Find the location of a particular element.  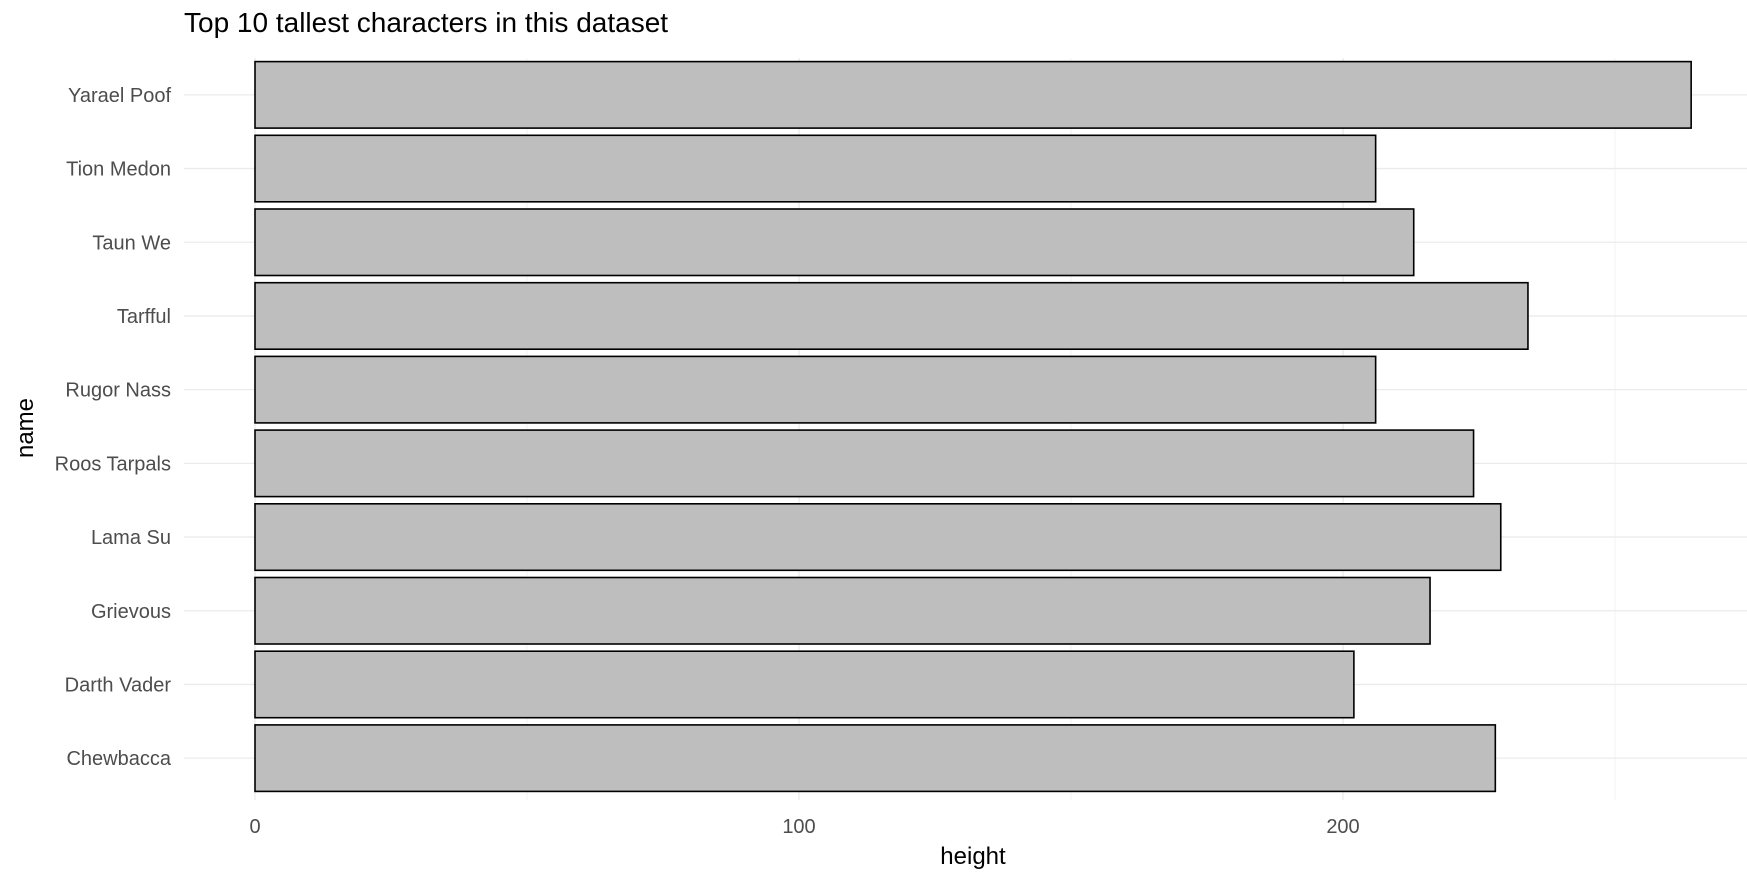

bar-lama-su is located at coordinates (878, 537).